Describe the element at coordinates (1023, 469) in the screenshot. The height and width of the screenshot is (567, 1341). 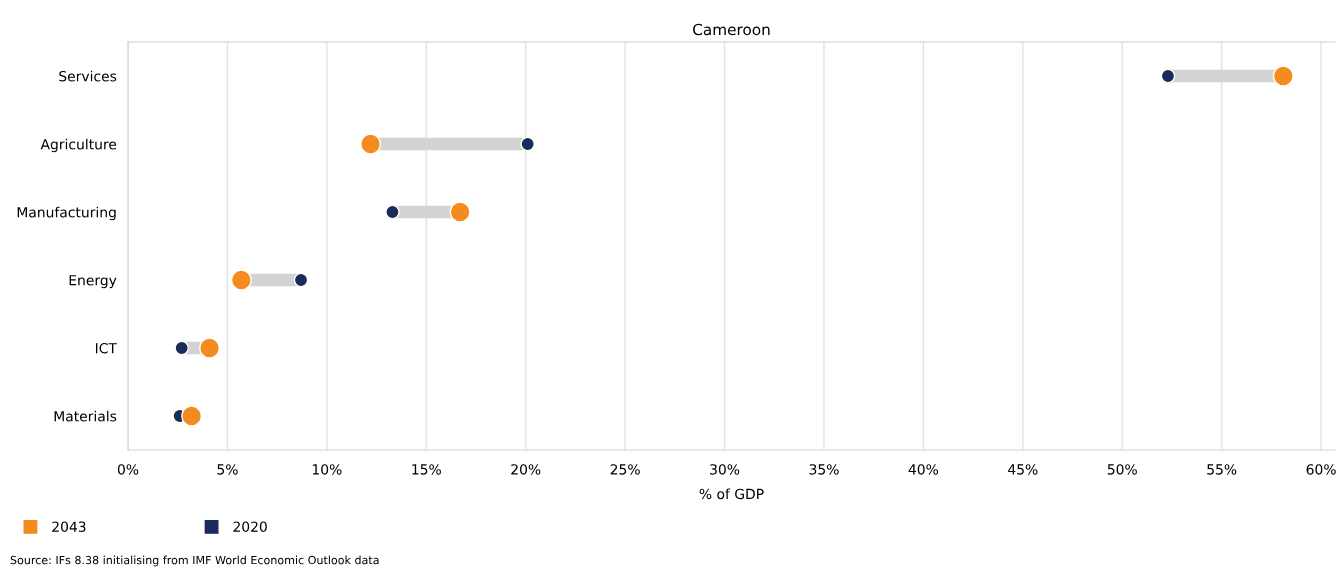
I see `x-tick-label: 45%` at that location.